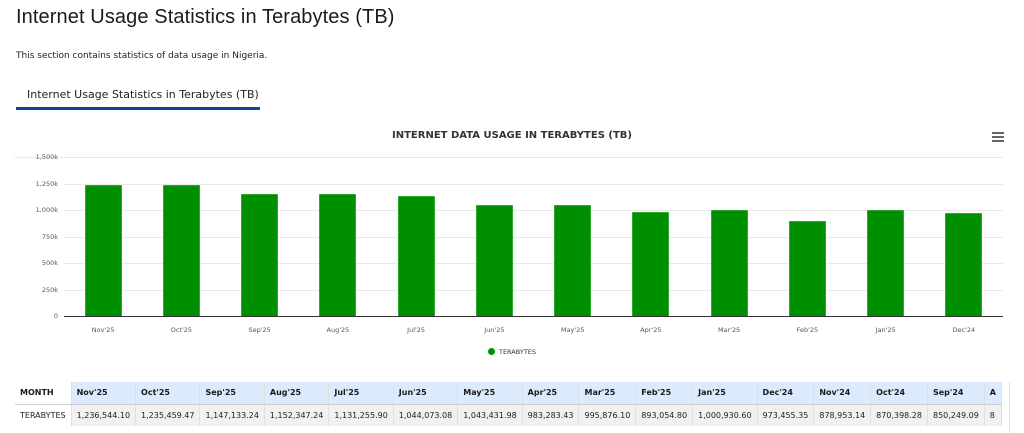  Describe the element at coordinates (551, 393) in the screenshot. I see `column-header: Apr'25` at that location.